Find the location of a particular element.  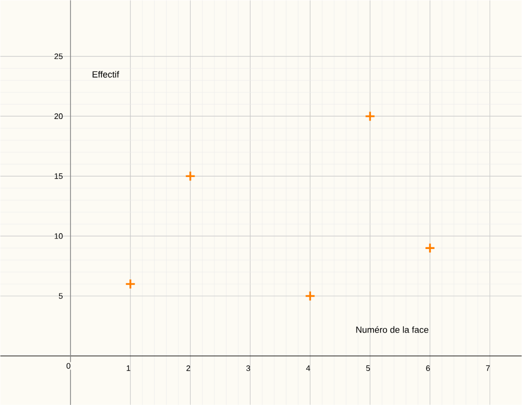

x-axis-title: Numéro de la face is located at coordinates (392, 329).